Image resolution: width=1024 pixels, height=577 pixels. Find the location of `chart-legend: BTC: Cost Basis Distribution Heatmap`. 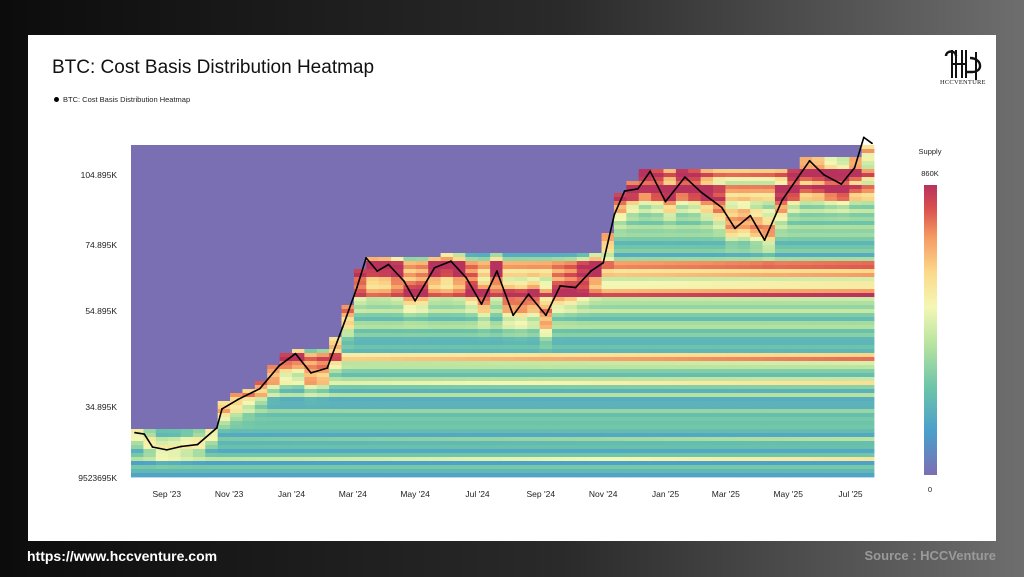

chart-legend: BTC: Cost Basis Distribution Heatmap is located at coordinates (122, 99).